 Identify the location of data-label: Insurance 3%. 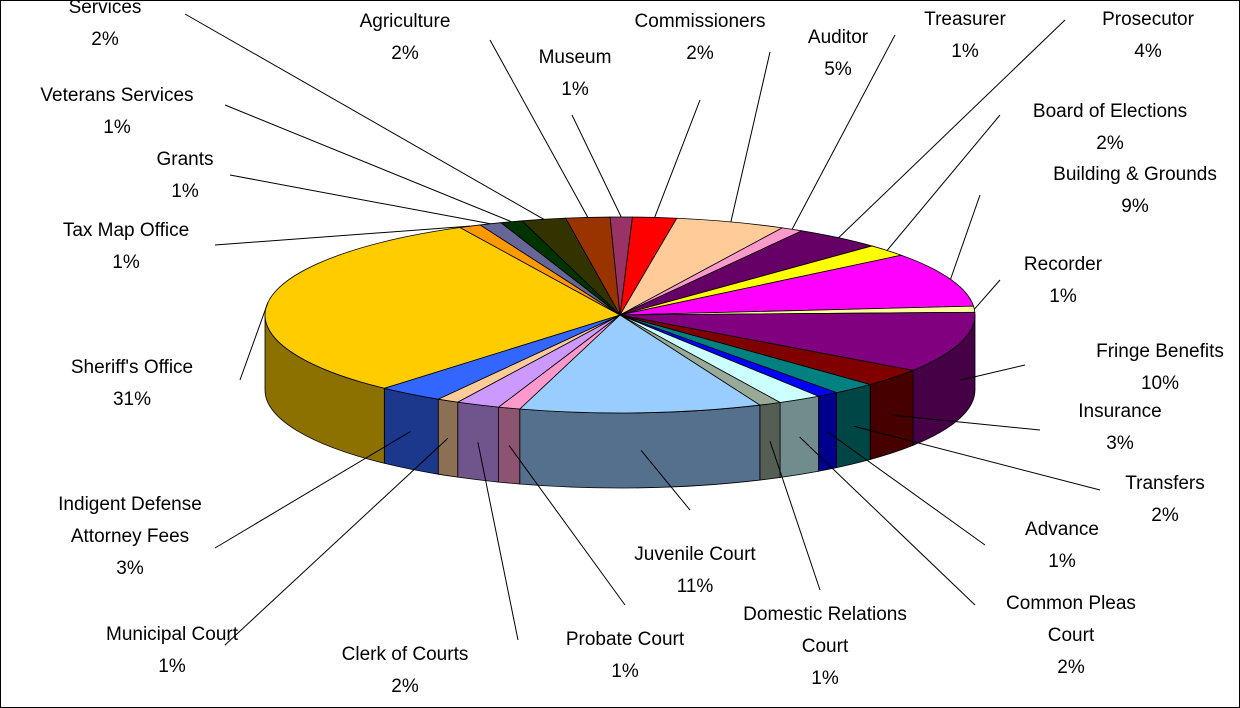
(1120, 428).